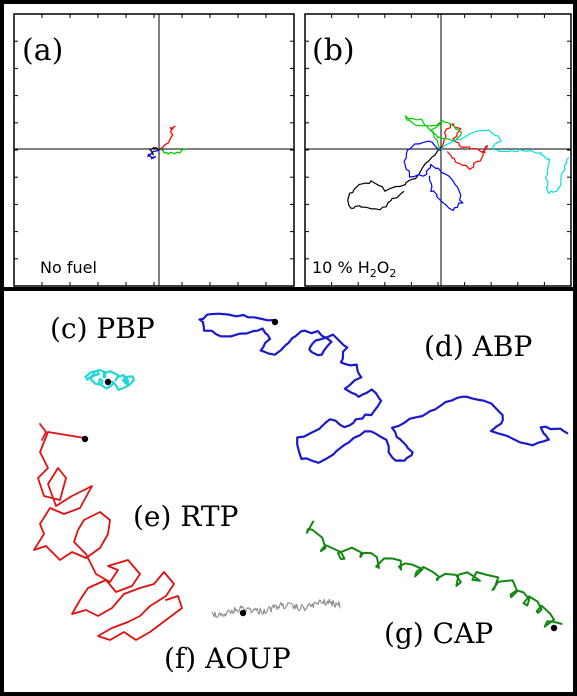  Describe the element at coordinates (373, 273) in the screenshot. I see `panel-b-caption-sub1: 2` at that location.